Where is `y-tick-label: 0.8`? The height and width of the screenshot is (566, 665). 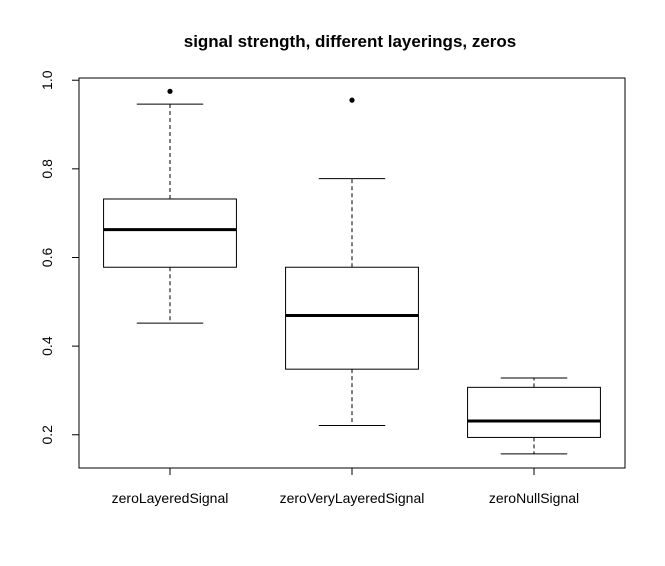
y-tick-label: 0.8 is located at coordinates (47, 169).